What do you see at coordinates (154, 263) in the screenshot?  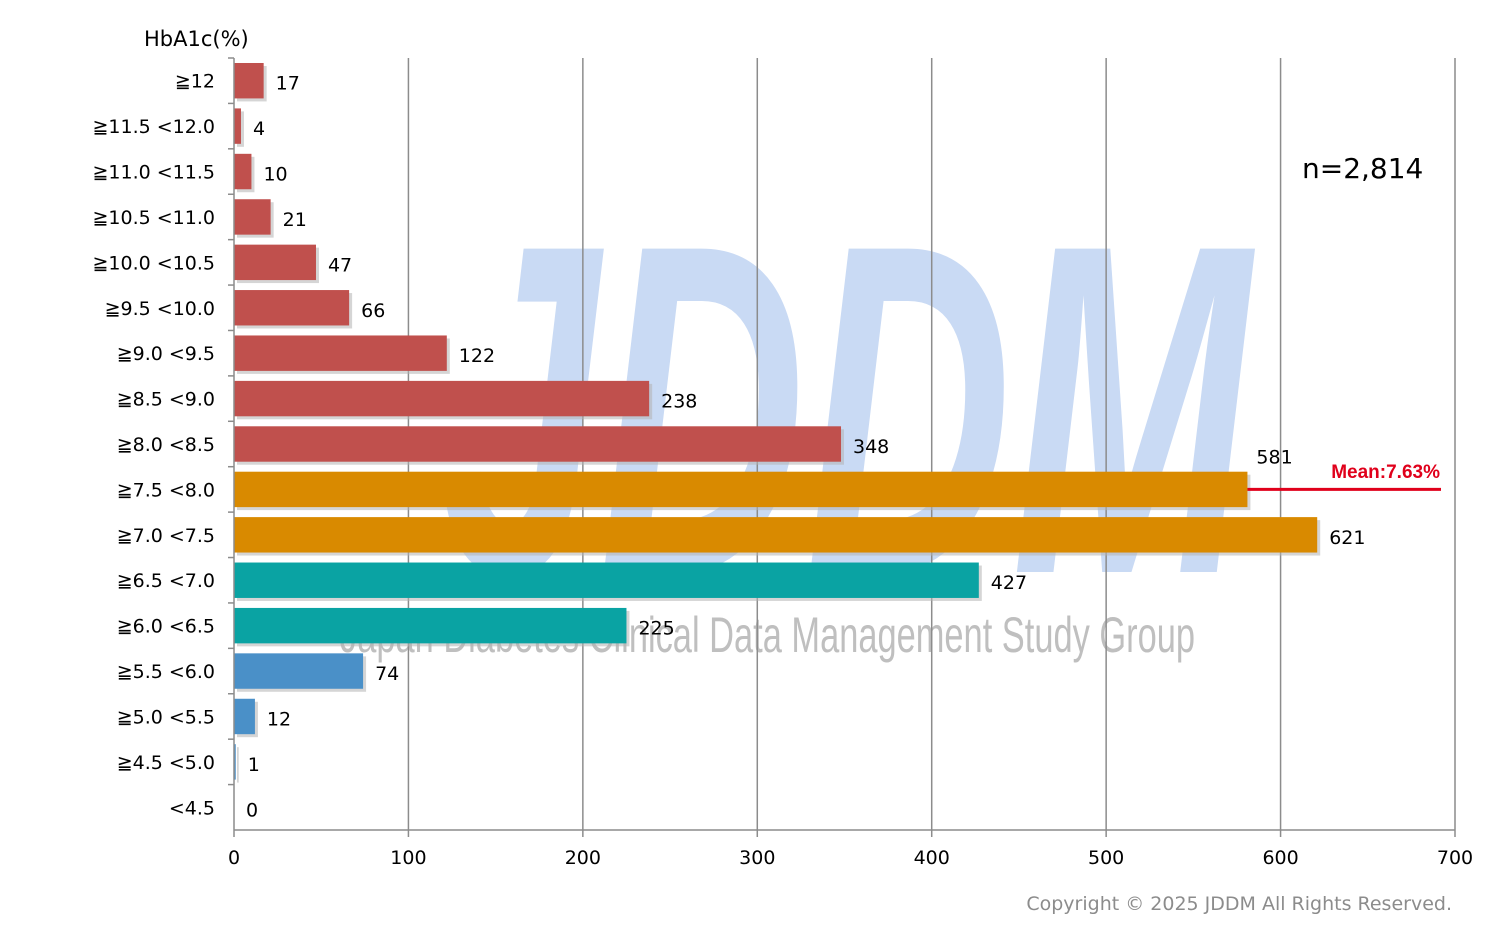 I see `y-tick-label: ≧10.0 <10.5` at bounding box center [154, 263].